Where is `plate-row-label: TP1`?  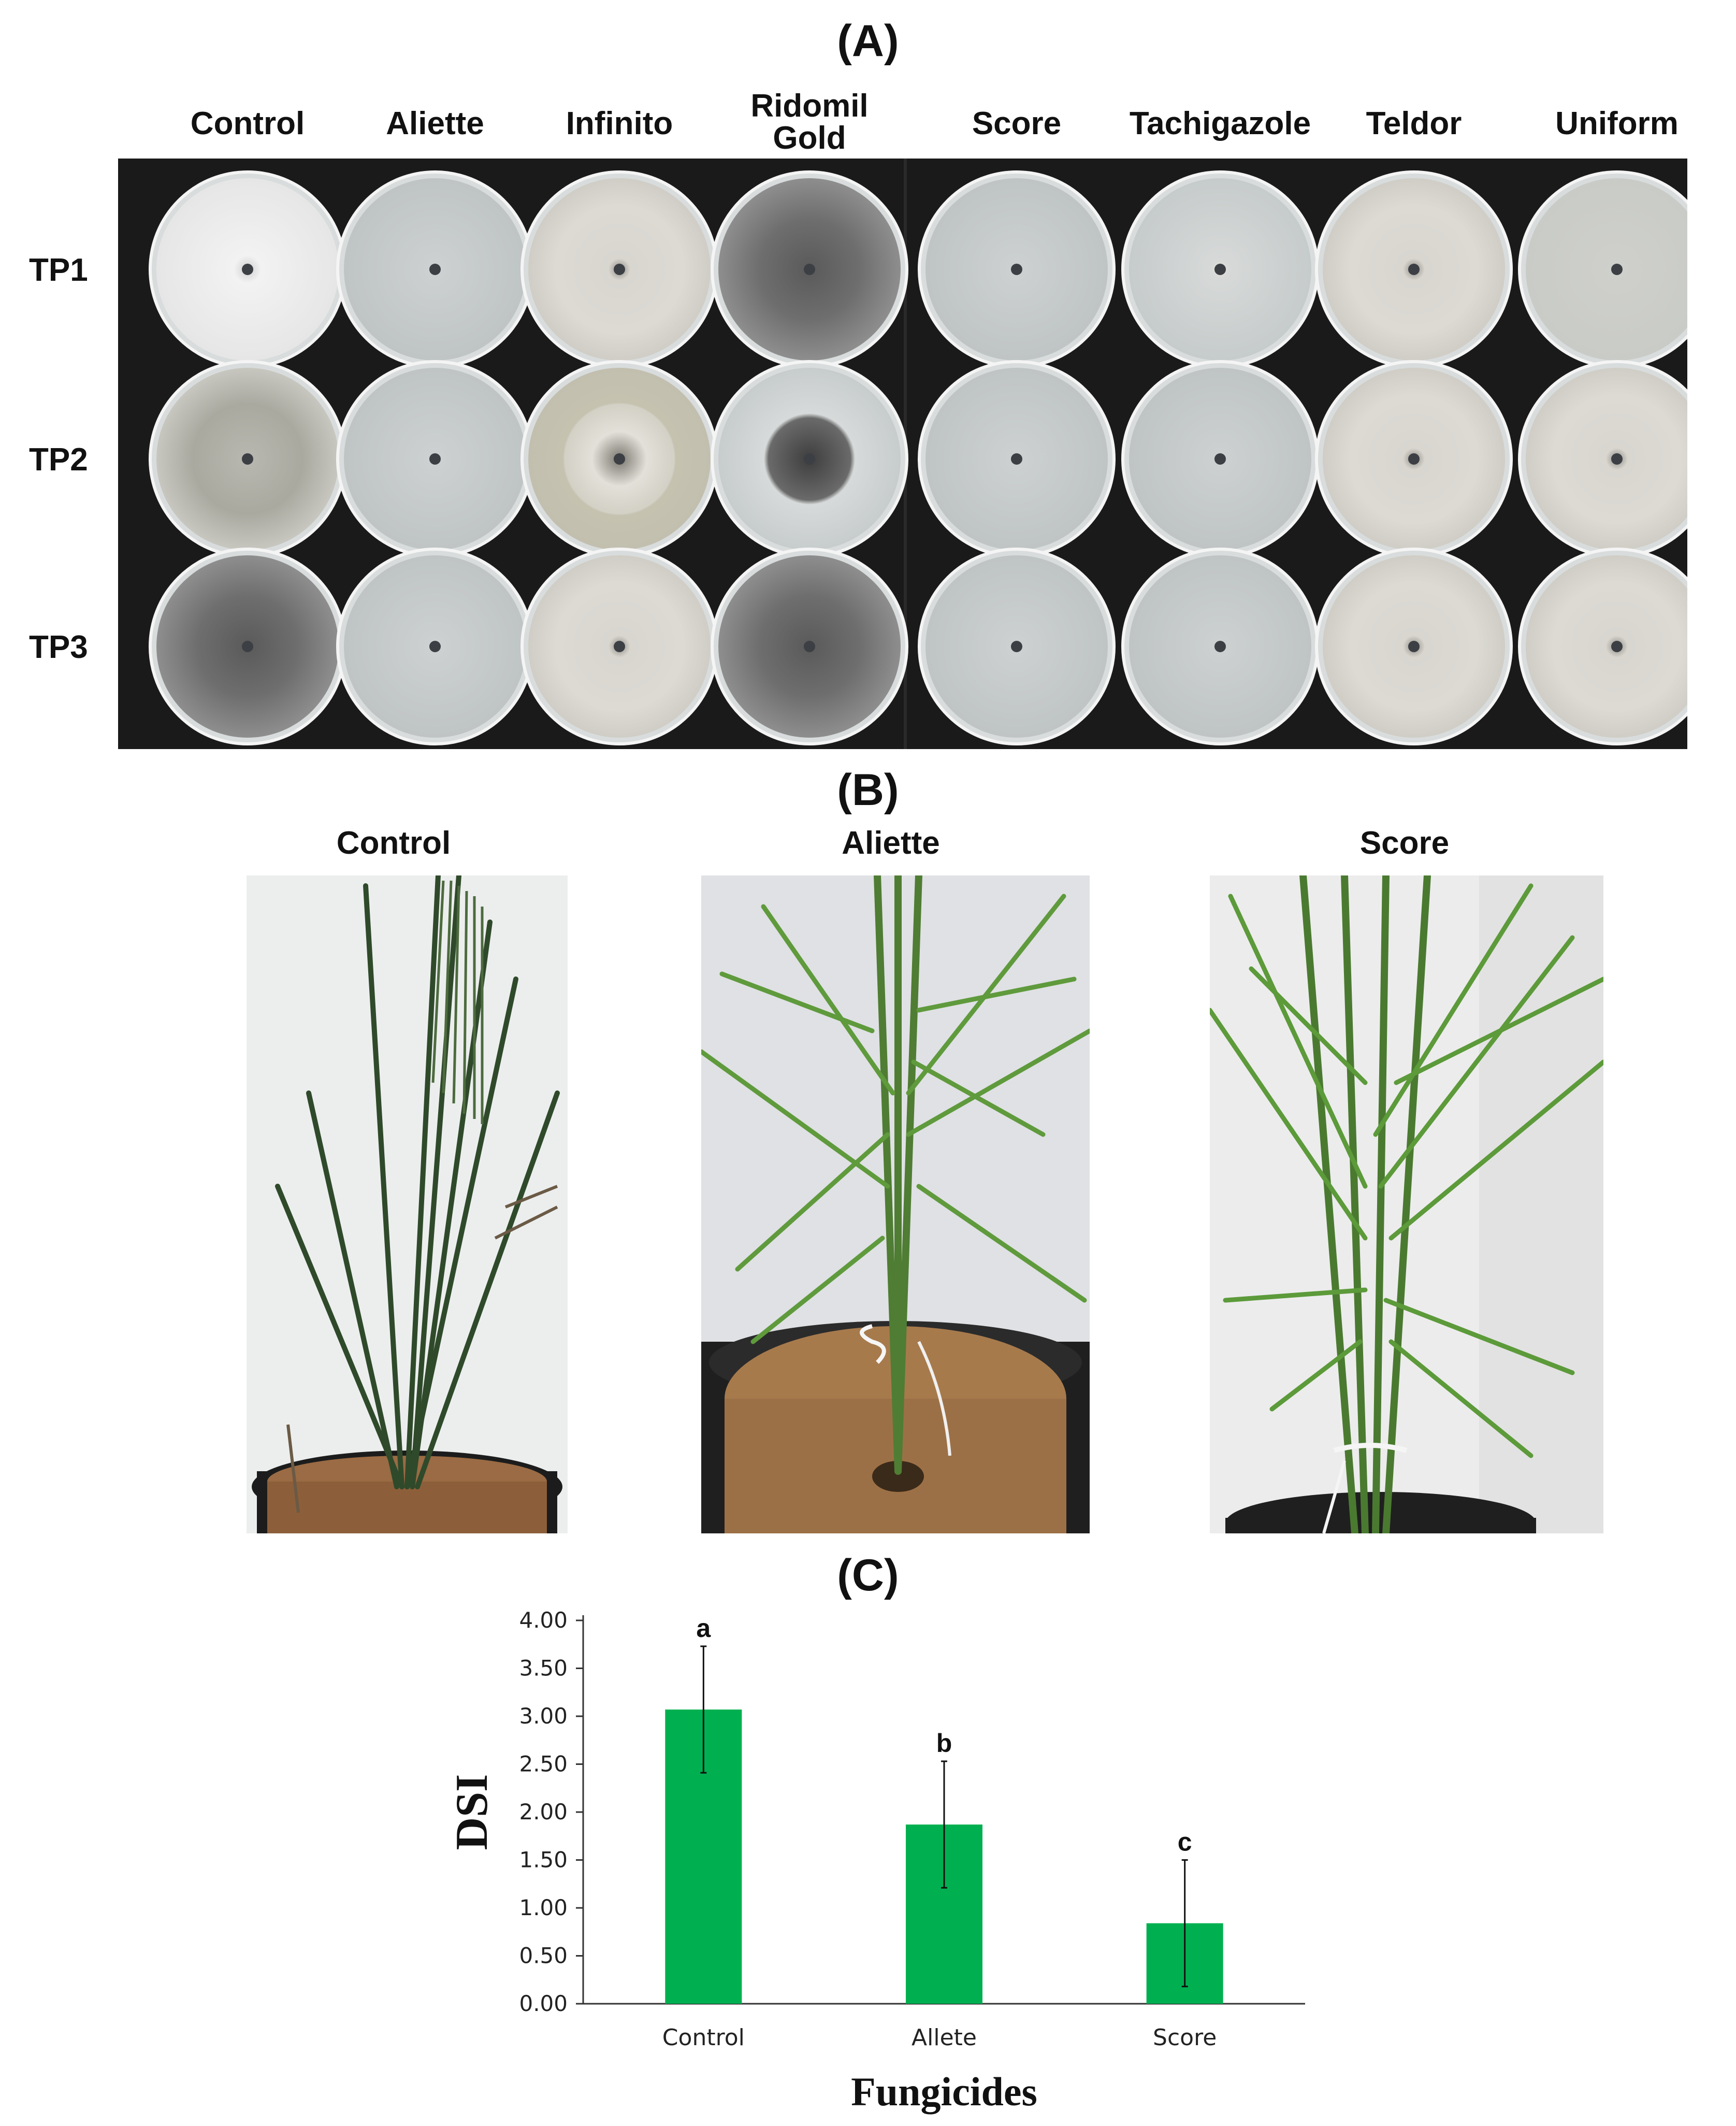 plate-row-label: TP1 is located at coordinates (58, 270).